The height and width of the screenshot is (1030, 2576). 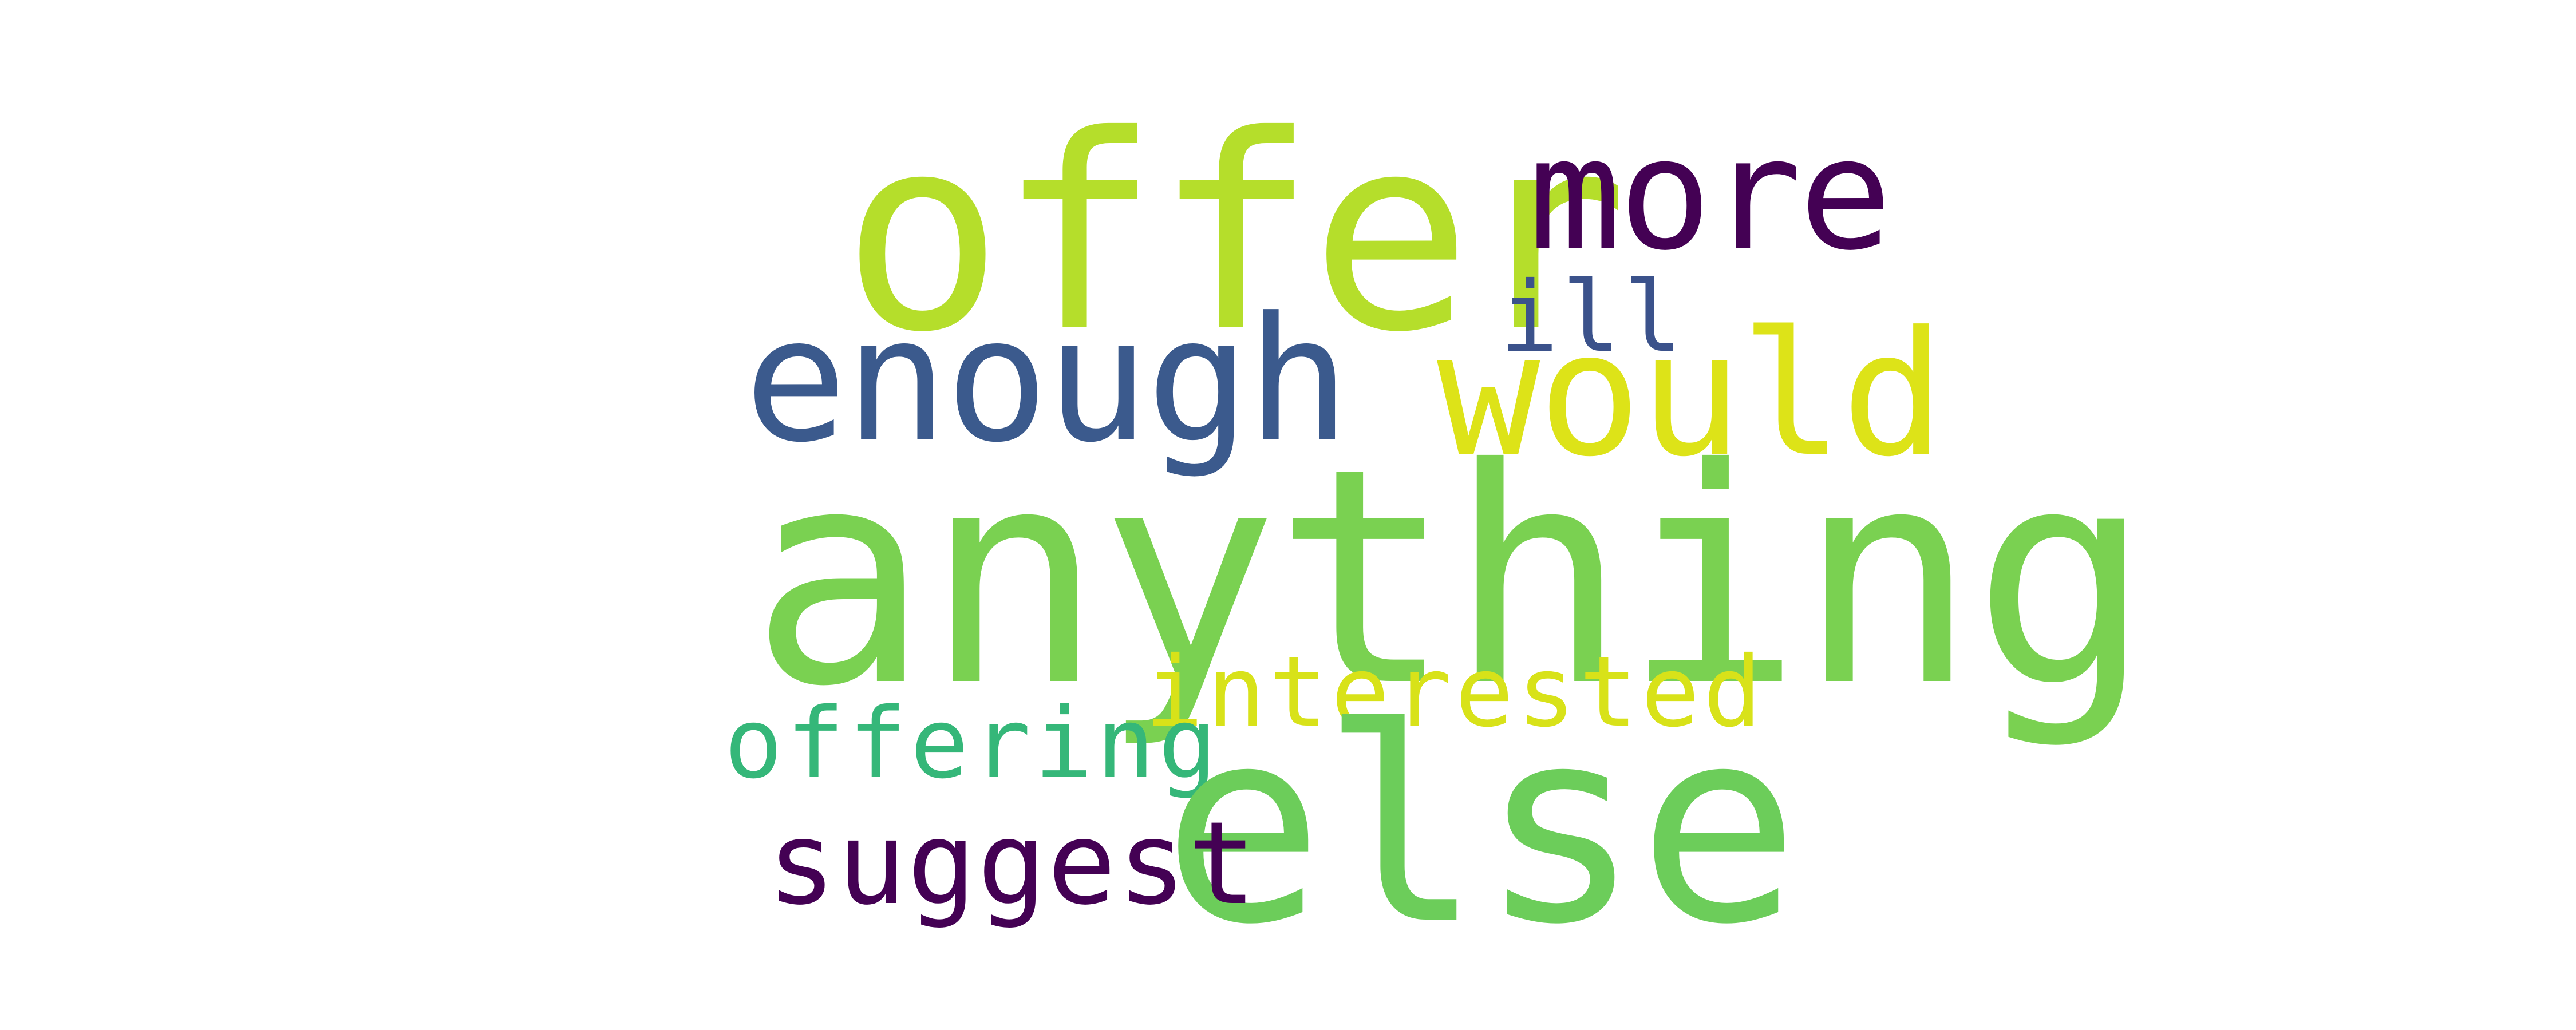 What do you see at coordinates (1455, 692) in the screenshot?
I see `word-interested: interested` at bounding box center [1455, 692].